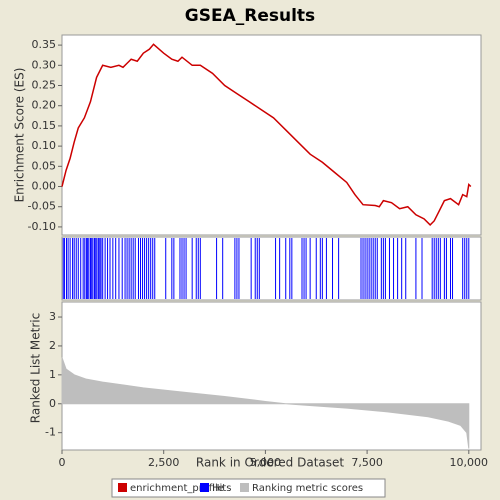 This screenshot has height=500, width=500. What do you see at coordinates (52, 403) in the screenshot?
I see `y-tick-label: 0` at bounding box center [52, 403].